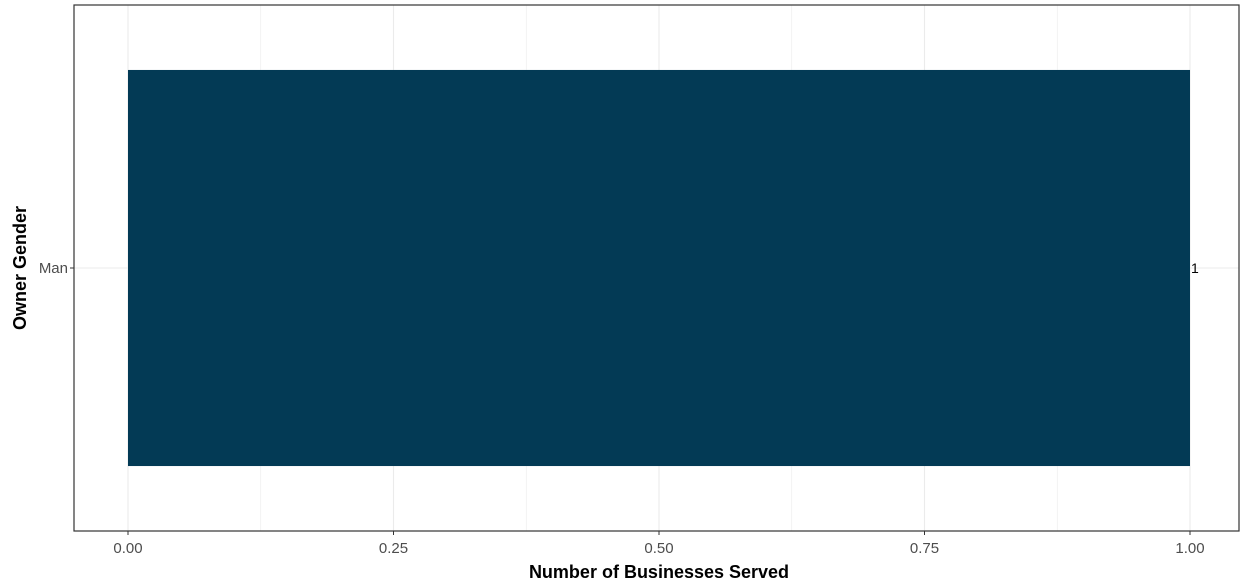 The image size is (1241, 586). What do you see at coordinates (53, 268) in the screenshot?
I see `y-tick-label: Man` at bounding box center [53, 268].